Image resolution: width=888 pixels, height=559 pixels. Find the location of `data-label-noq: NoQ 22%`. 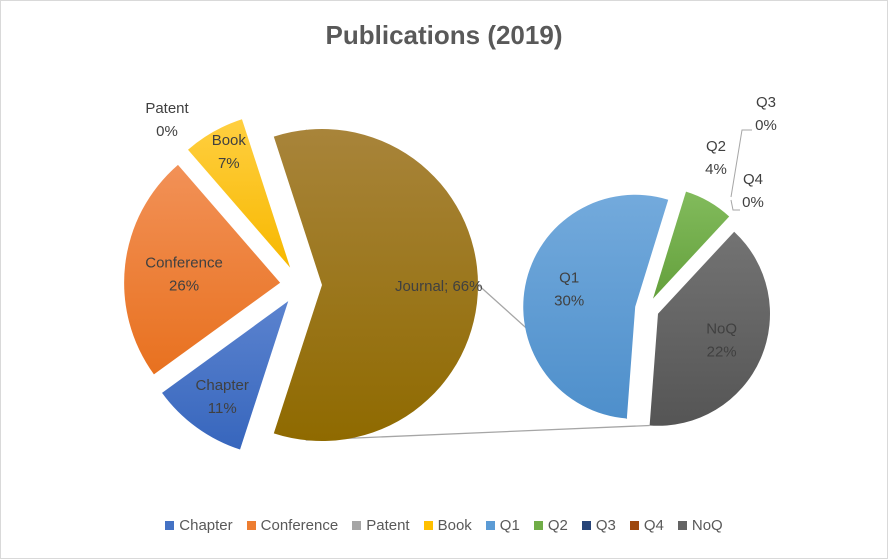

data-label-noq: NoQ 22% is located at coordinates (721, 341).